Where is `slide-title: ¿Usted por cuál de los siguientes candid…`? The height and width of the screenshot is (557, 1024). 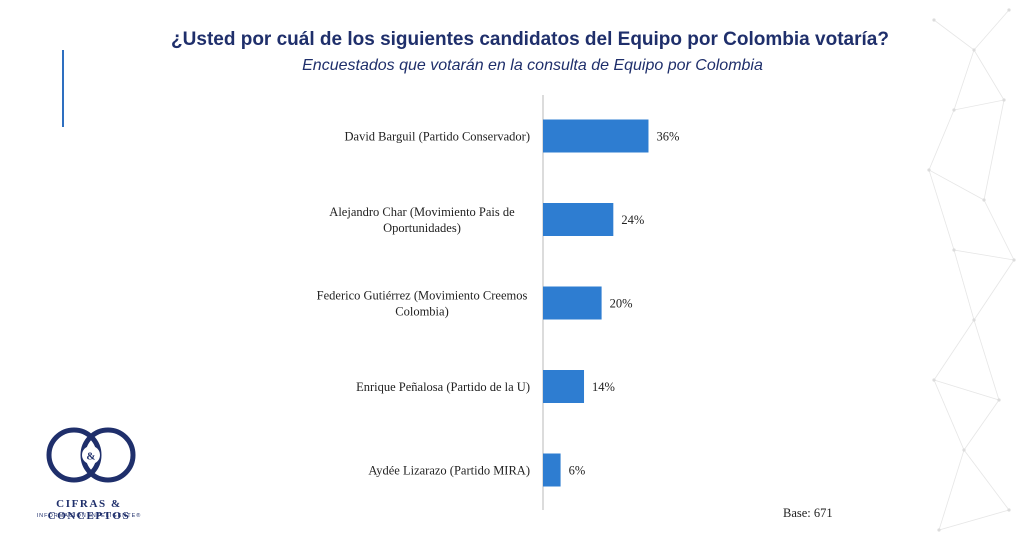
slide-title: ¿Usted por cuál de los siguientes candid… is located at coordinates (530, 39).